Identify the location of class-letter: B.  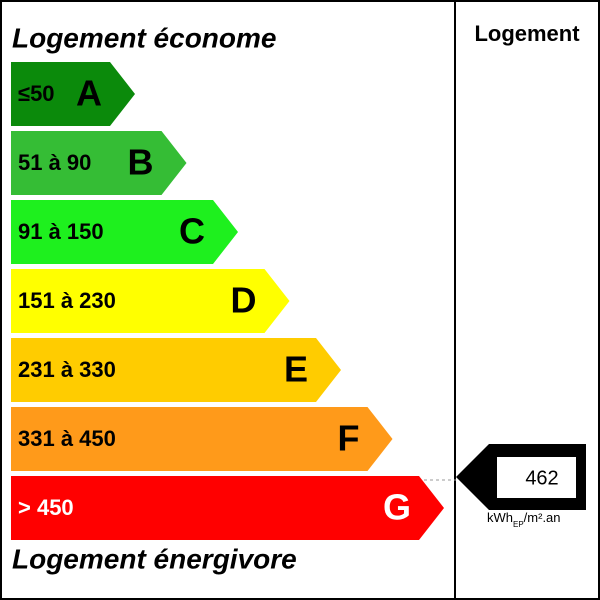
(141, 162).